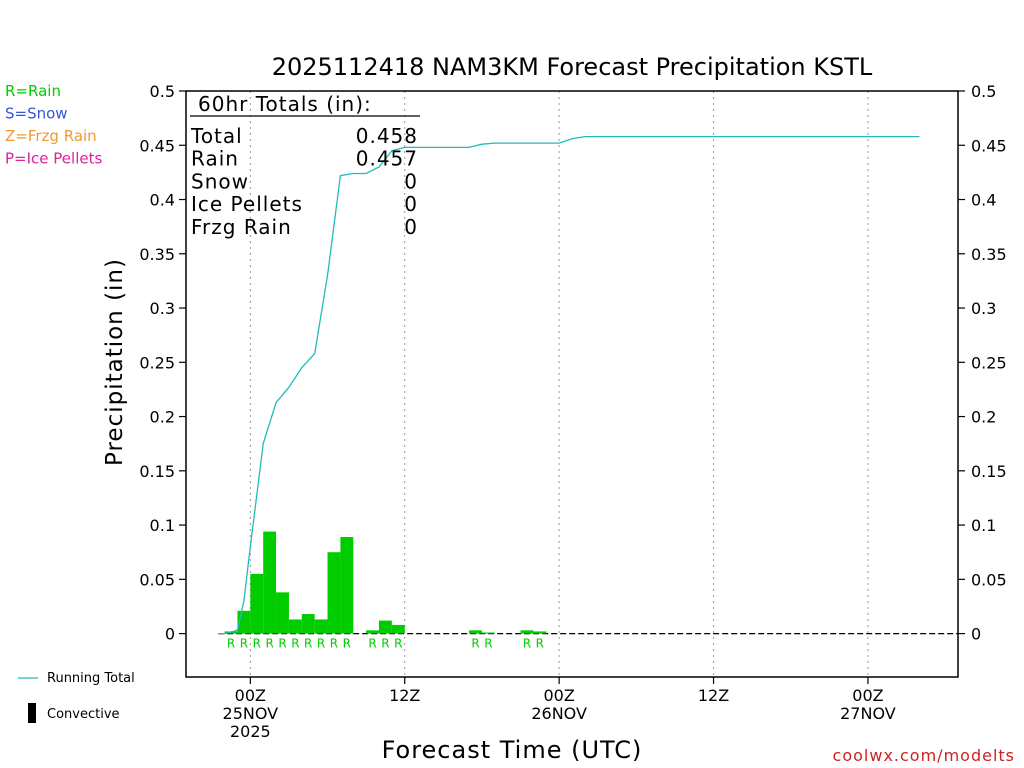 Image resolution: width=1024 pixels, height=768 pixels. What do you see at coordinates (559, 713) in the screenshot?
I see `x-tick-label: 26NOV` at bounding box center [559, 713].